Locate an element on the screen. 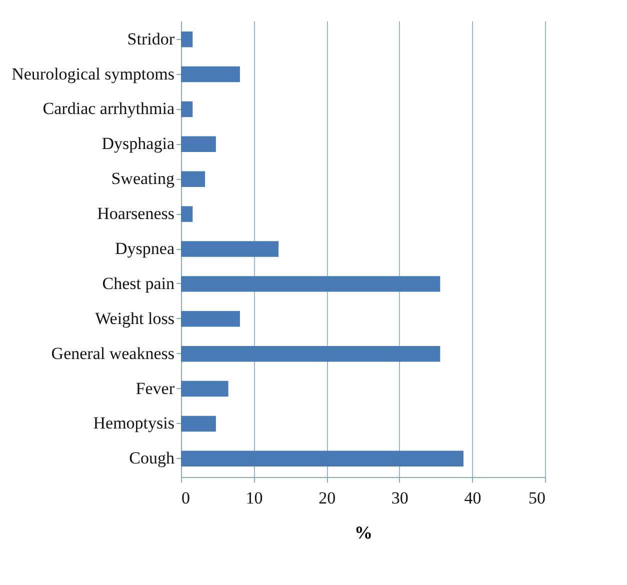  y-tick-label: Sweating is located at coordinates (143, 178).